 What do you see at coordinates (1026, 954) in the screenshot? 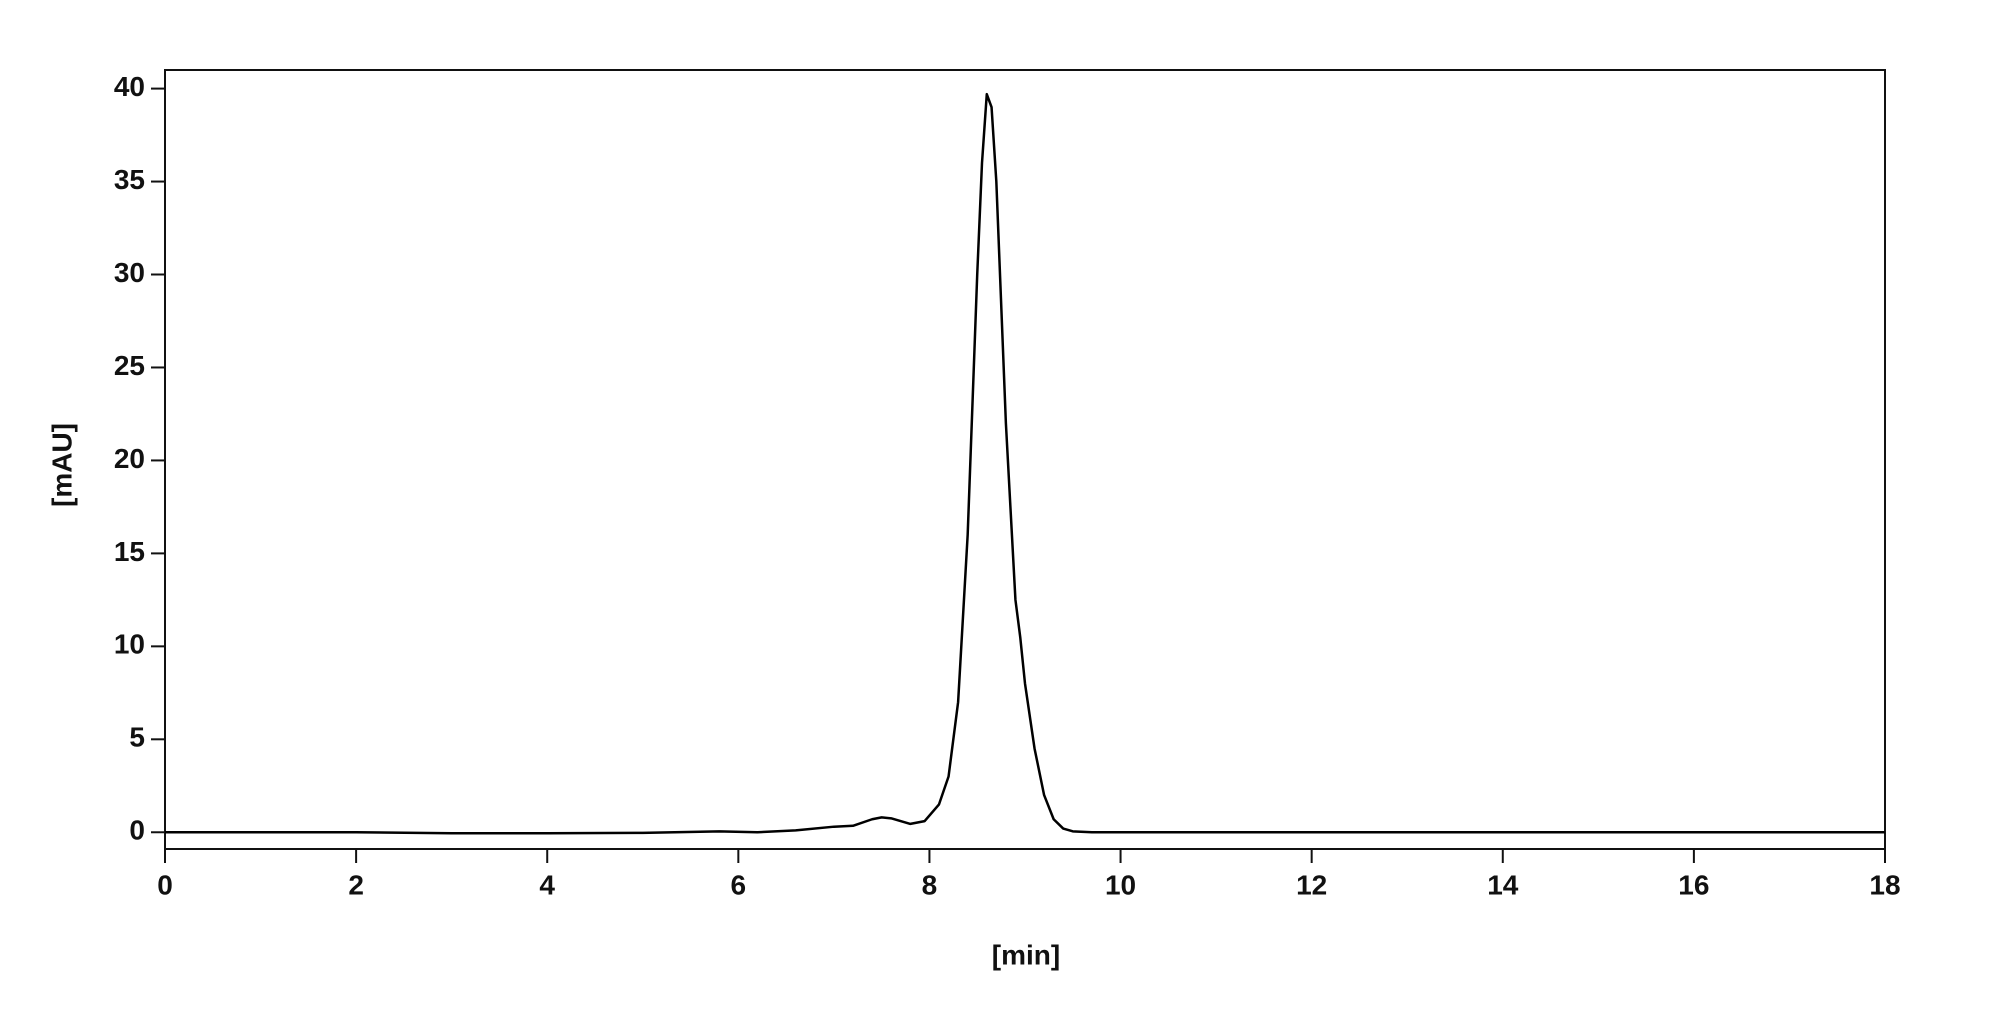
I see `x-axis-title: [min]` at bounding box center [1026, 954].